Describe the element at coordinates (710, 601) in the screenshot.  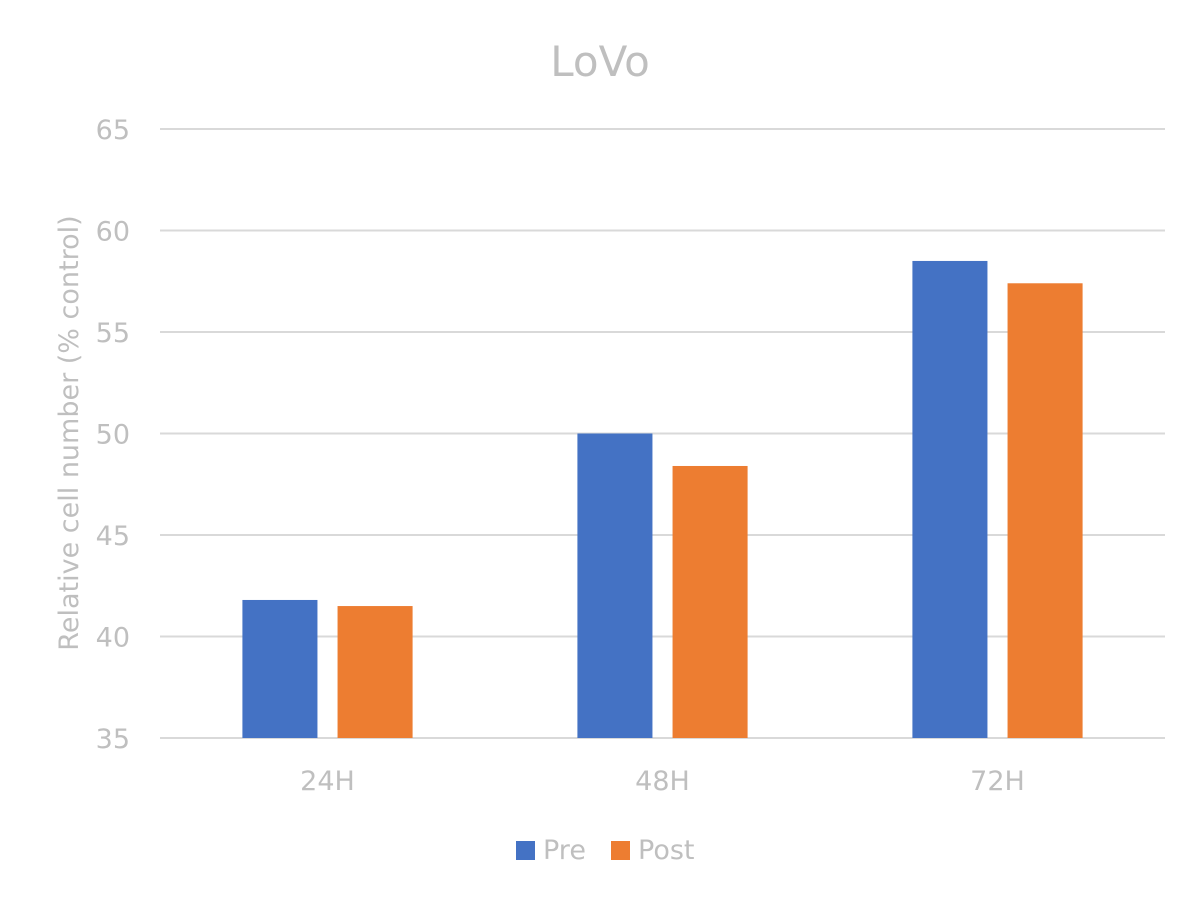
I see `bar-post-48h` at that location.